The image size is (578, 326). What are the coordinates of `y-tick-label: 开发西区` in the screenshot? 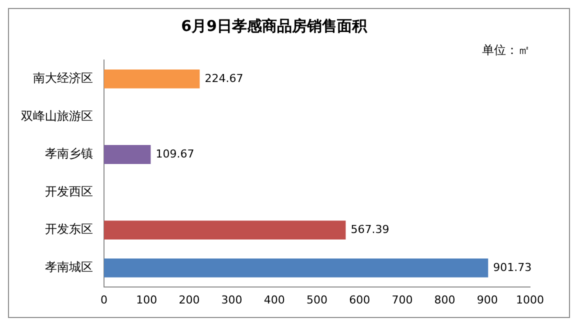 It's located at (69, 191).